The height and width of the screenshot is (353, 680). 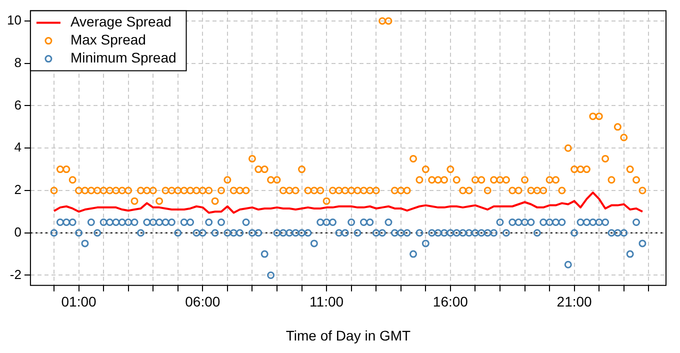 I want to click on x-tick-label: 21:00, so click(x=574, y=302).